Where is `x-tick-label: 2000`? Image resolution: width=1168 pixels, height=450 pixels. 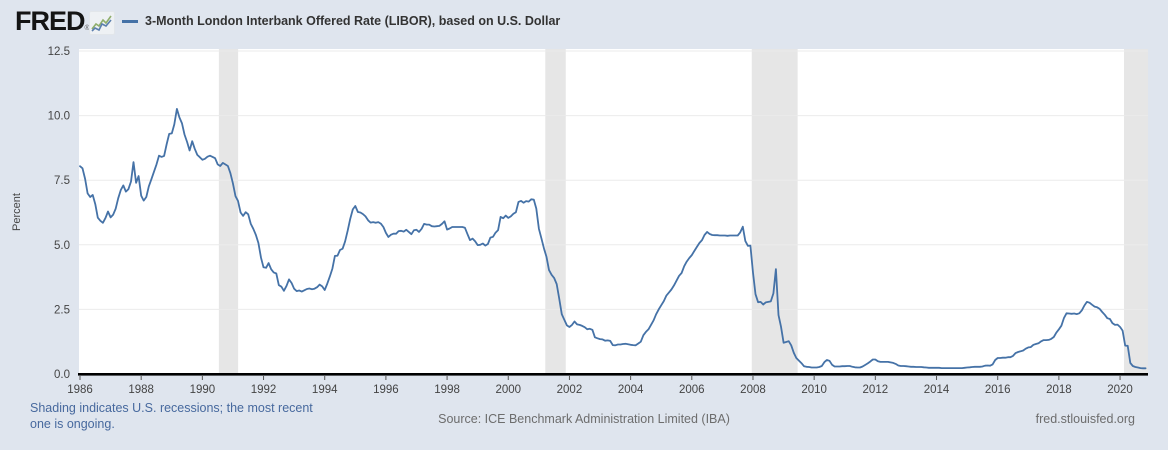
x-tick-label: 2000 is located at coordinates (508, 390).